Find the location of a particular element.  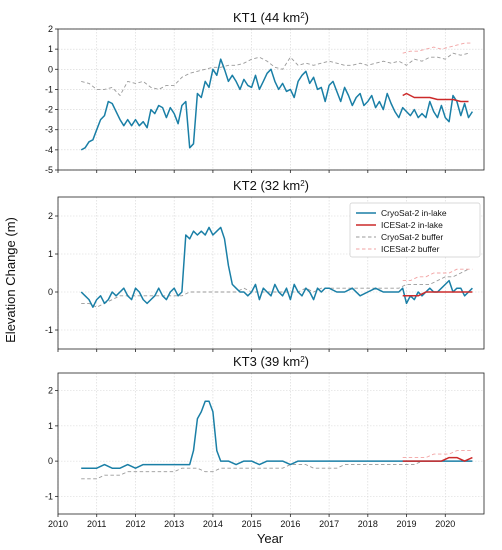

legend-entry: ICESat-2 in-lake is located at coordinates (412, 225).